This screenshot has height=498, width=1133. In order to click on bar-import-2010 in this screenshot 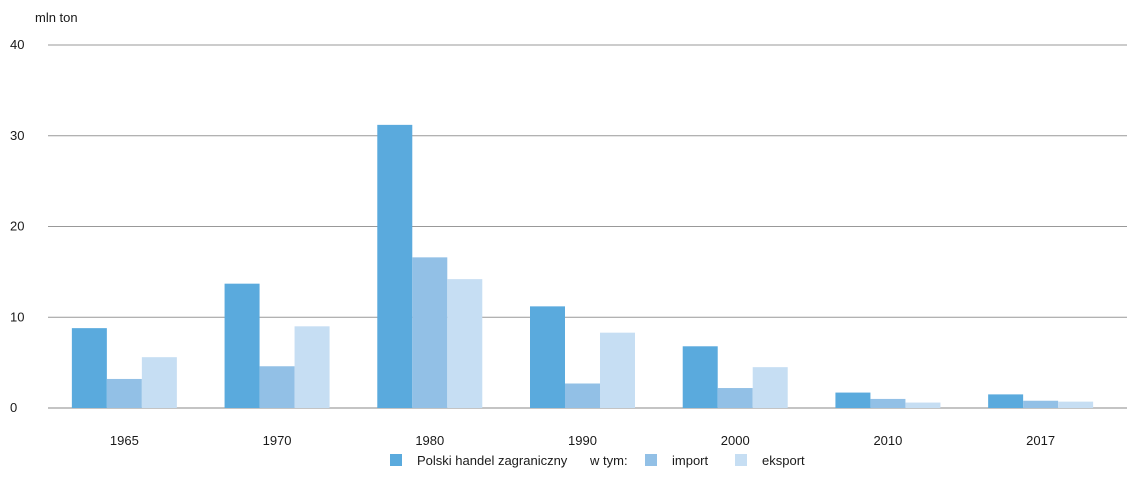, I will do `click(888, 403)`.